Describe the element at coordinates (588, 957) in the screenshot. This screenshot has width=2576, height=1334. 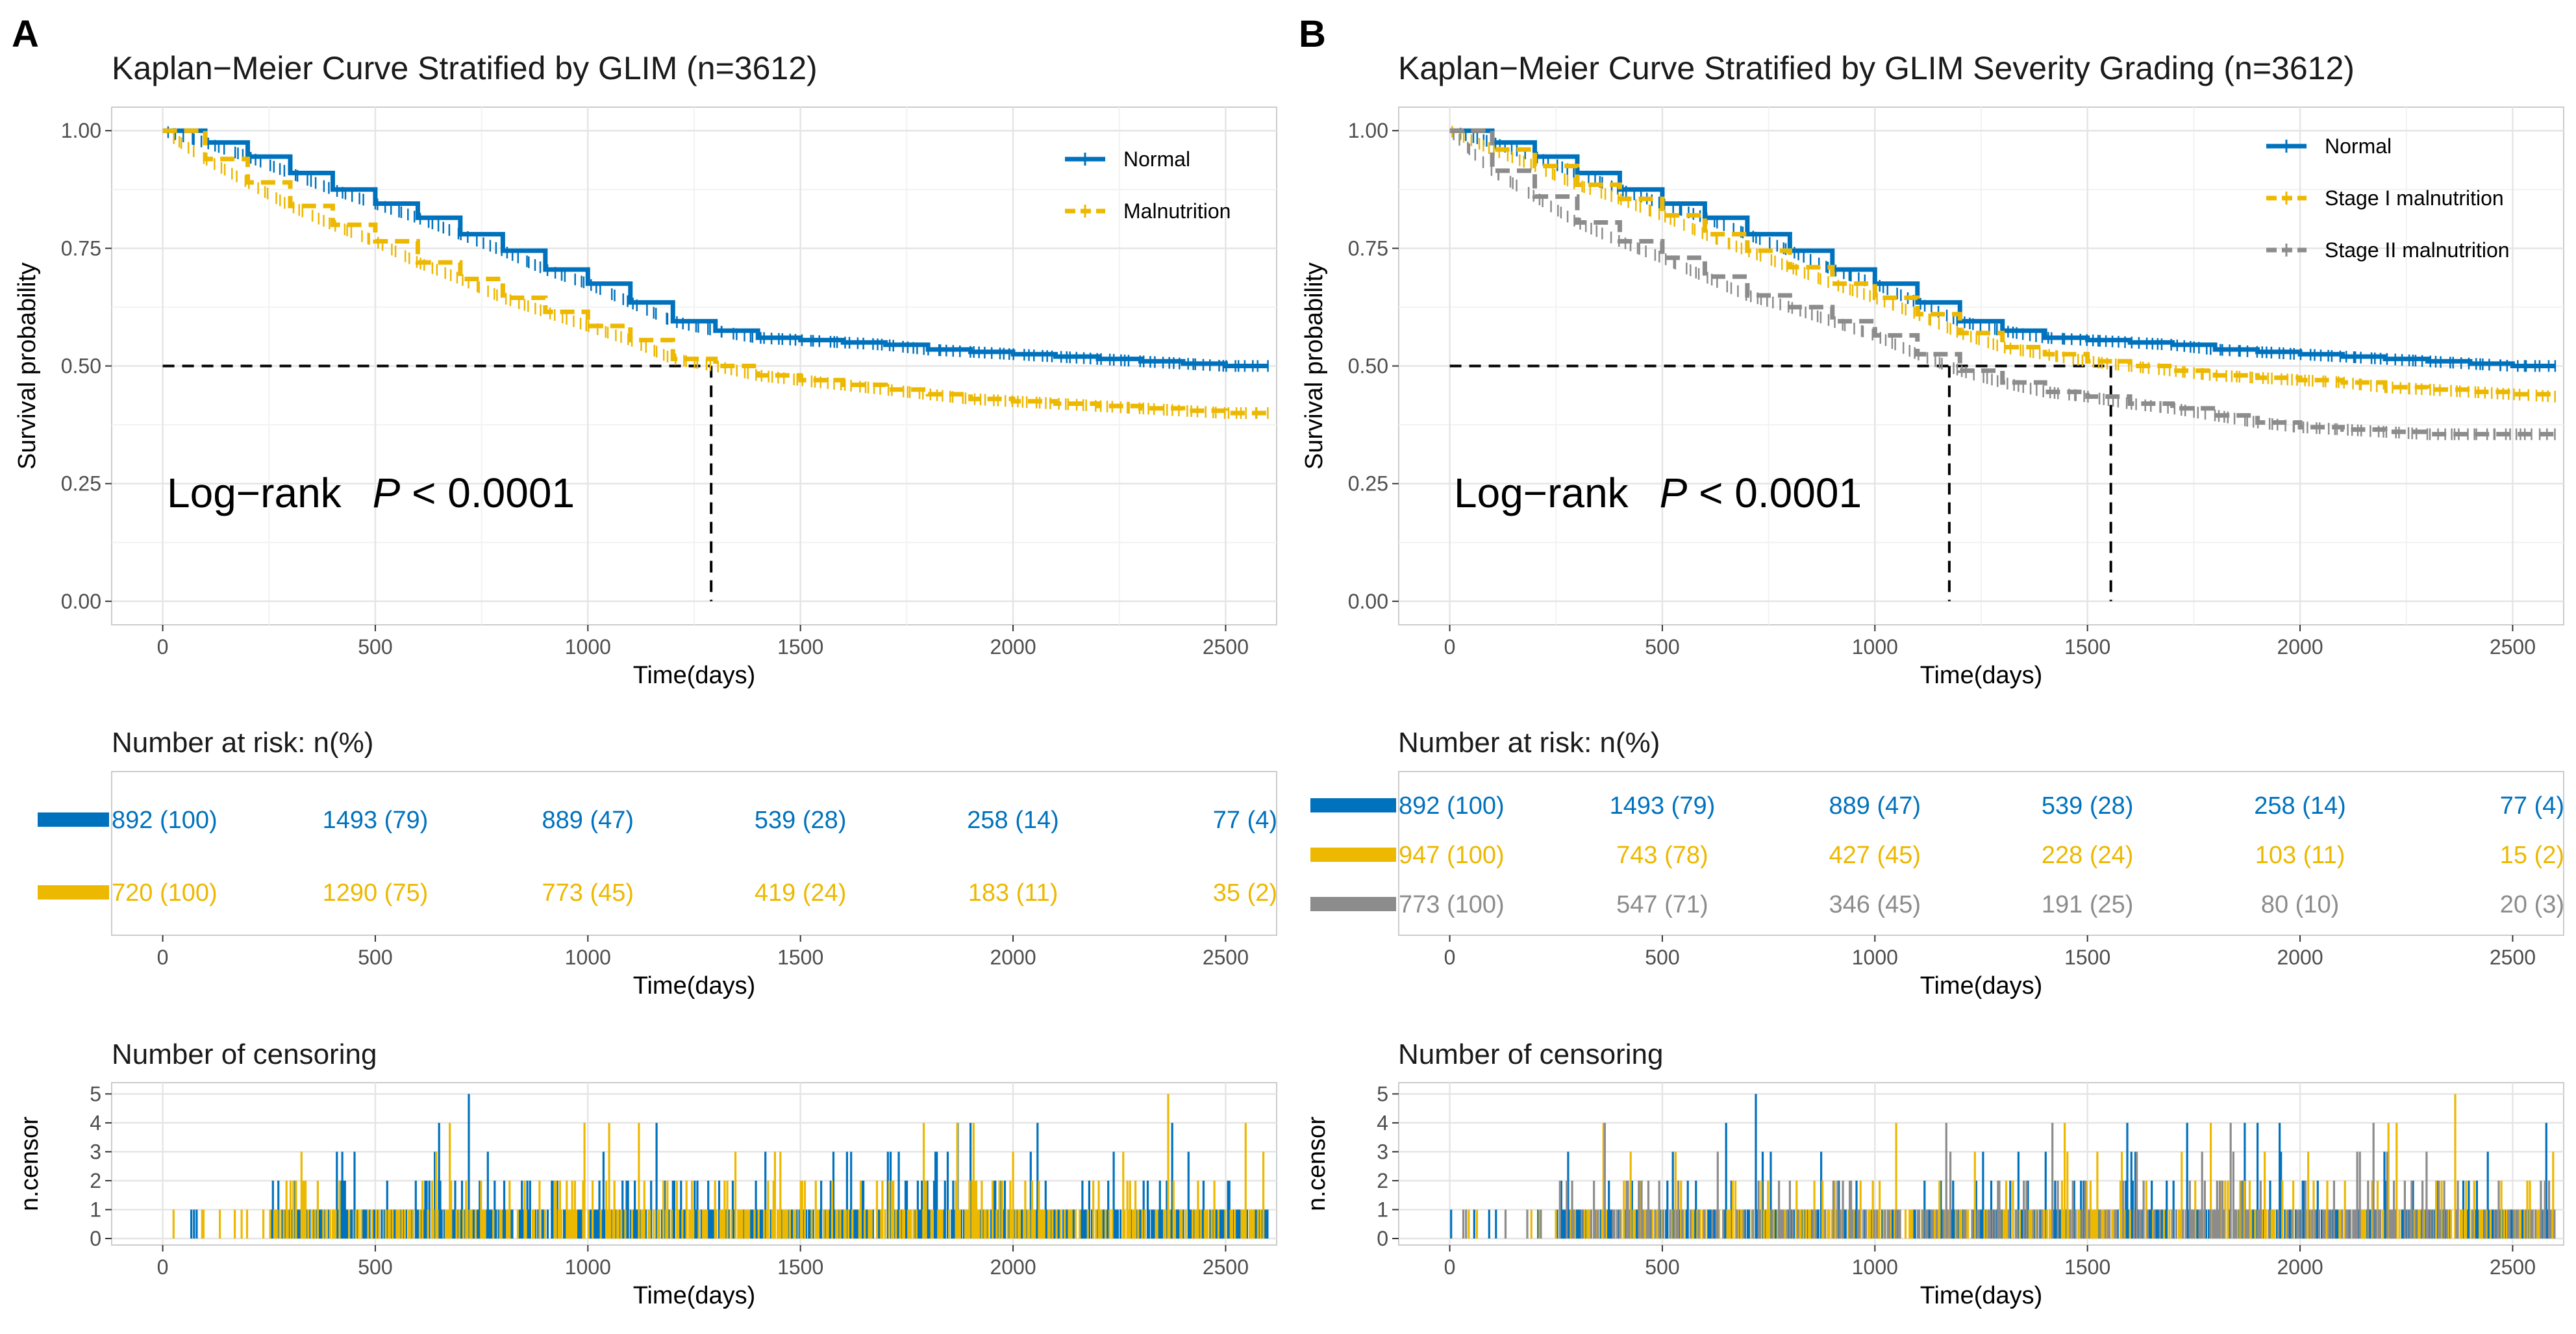
I see `risk-tick-label-x: 1000` at that location.